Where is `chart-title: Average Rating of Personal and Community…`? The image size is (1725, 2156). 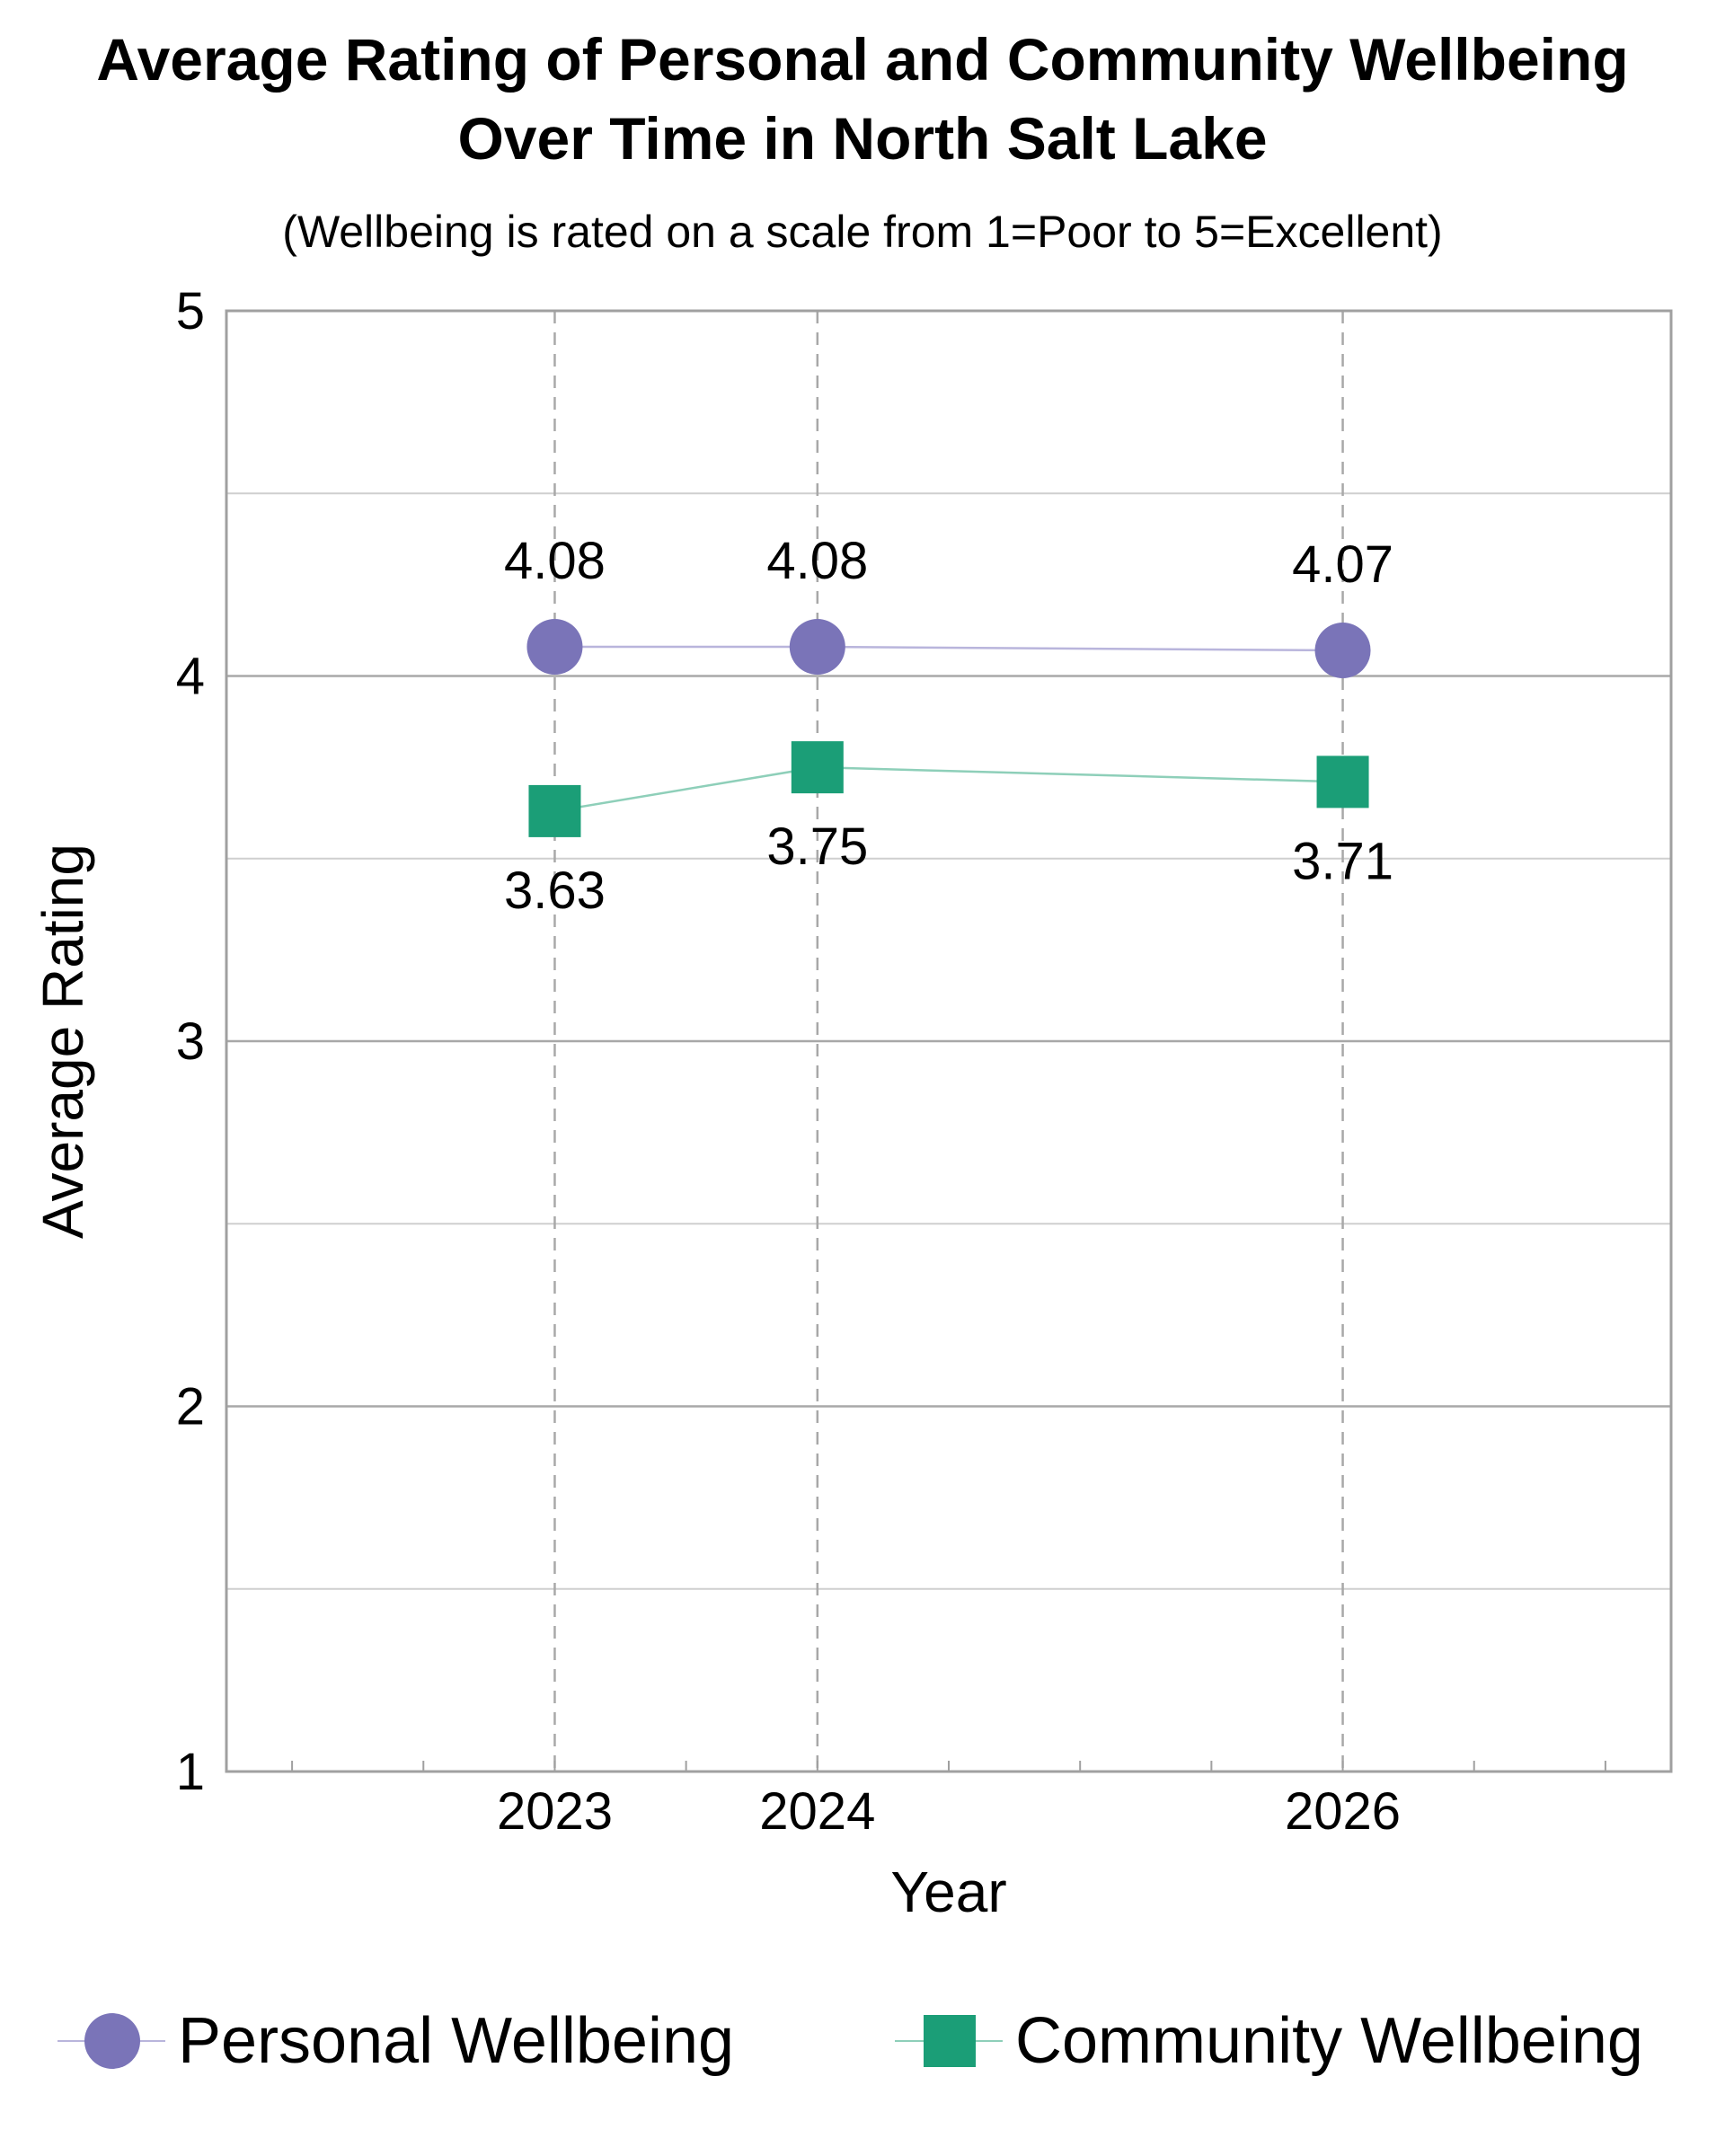 chart-title: Average Rating of Personal and Community… is located at coordinates (862, 99).